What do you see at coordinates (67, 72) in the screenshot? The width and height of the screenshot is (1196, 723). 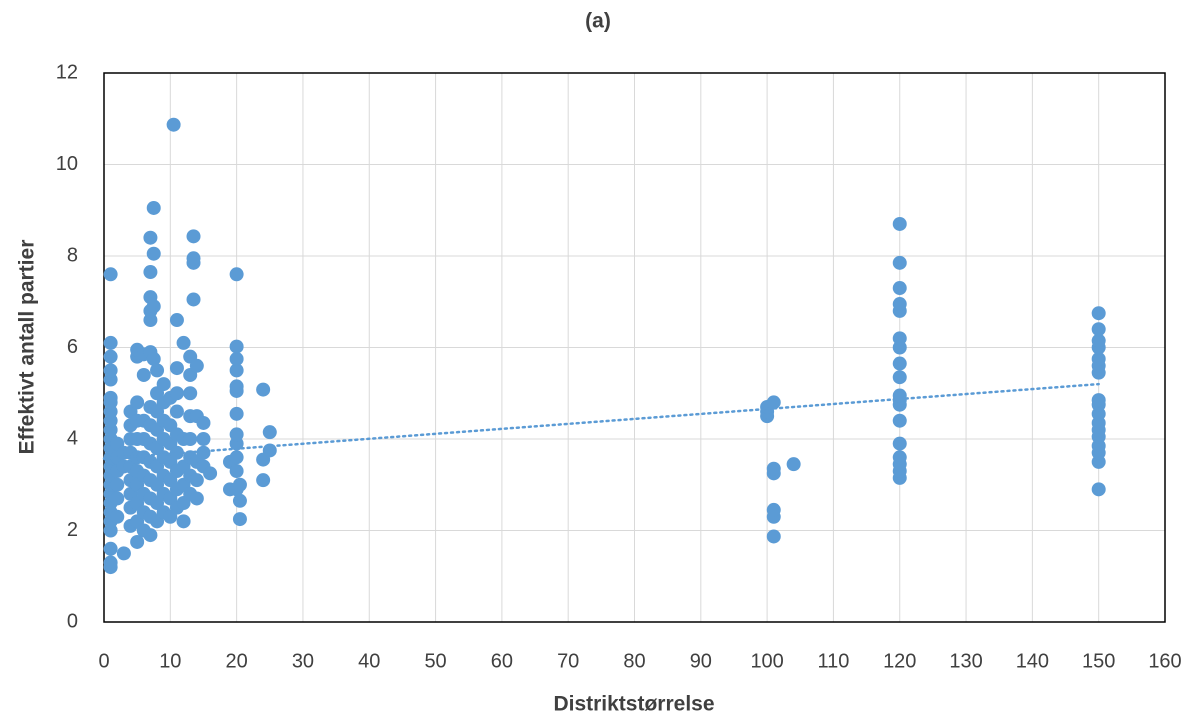 I see `y-tick-label: 12` at bounding box center [67, 72].